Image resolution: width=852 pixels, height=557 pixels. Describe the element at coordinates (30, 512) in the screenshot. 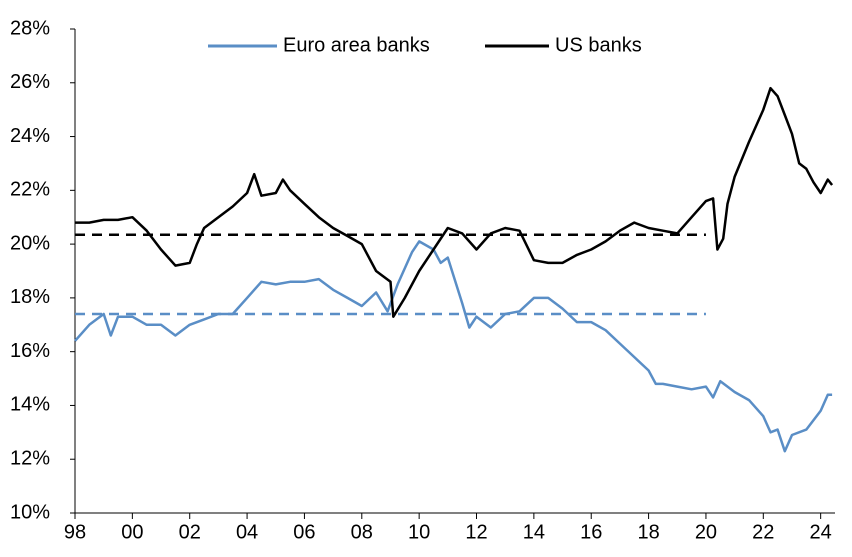

I see `y-tick-label: 10%` at that location.